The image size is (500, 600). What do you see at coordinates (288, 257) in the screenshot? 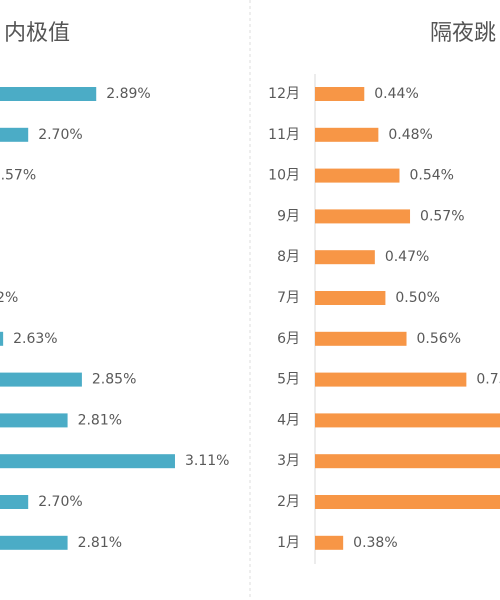
I see `y-tick-label: 8月` at bounding box center [288, 257].